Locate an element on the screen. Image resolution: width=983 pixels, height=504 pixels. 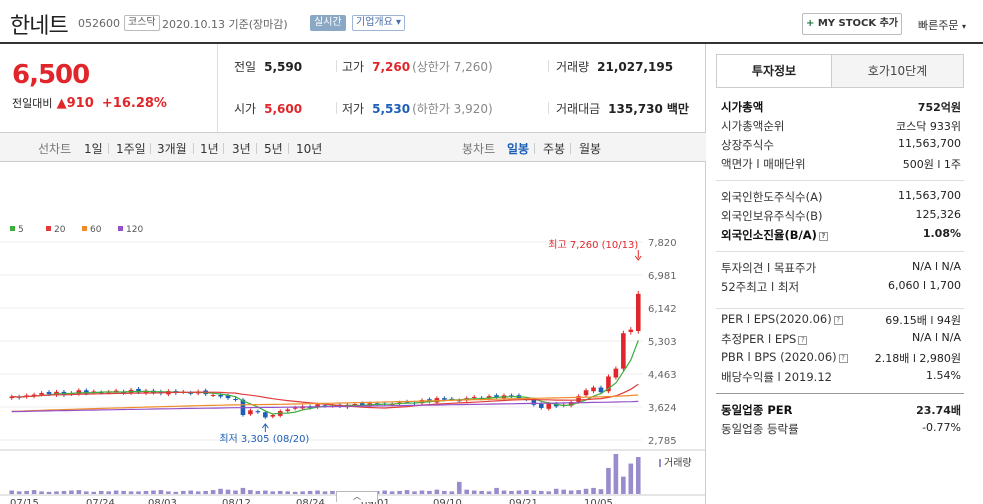
y-tick-label: 3,624 is located at coordinates (662, 408).